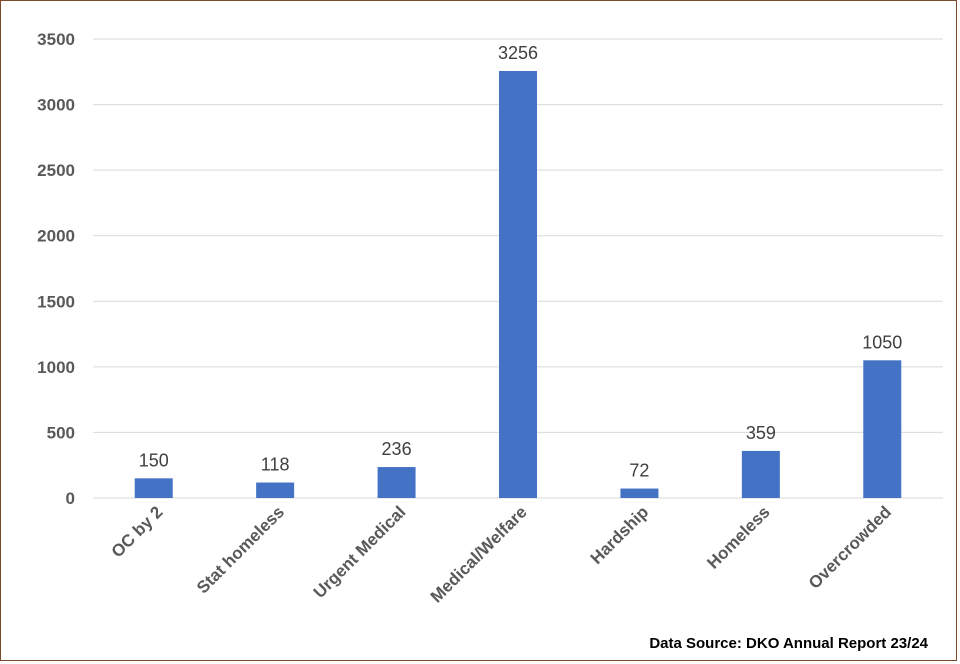 This screenshot has height=664, width=960. I want to click on data-label-overcrowded: 1050, so click(882, 342).